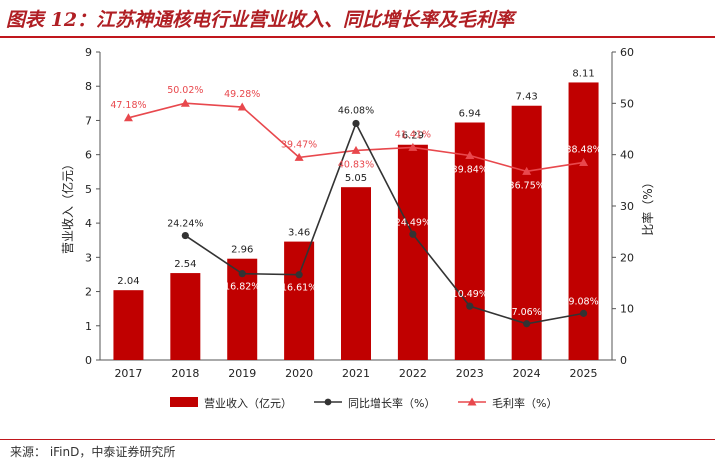 The width and height of the screenshot is (715, 464). What do you see at coordinates (391, 403) in the screenshot?
I see `legend-label-growth: 同比增长率（%）` at bounding box center [391, 403].